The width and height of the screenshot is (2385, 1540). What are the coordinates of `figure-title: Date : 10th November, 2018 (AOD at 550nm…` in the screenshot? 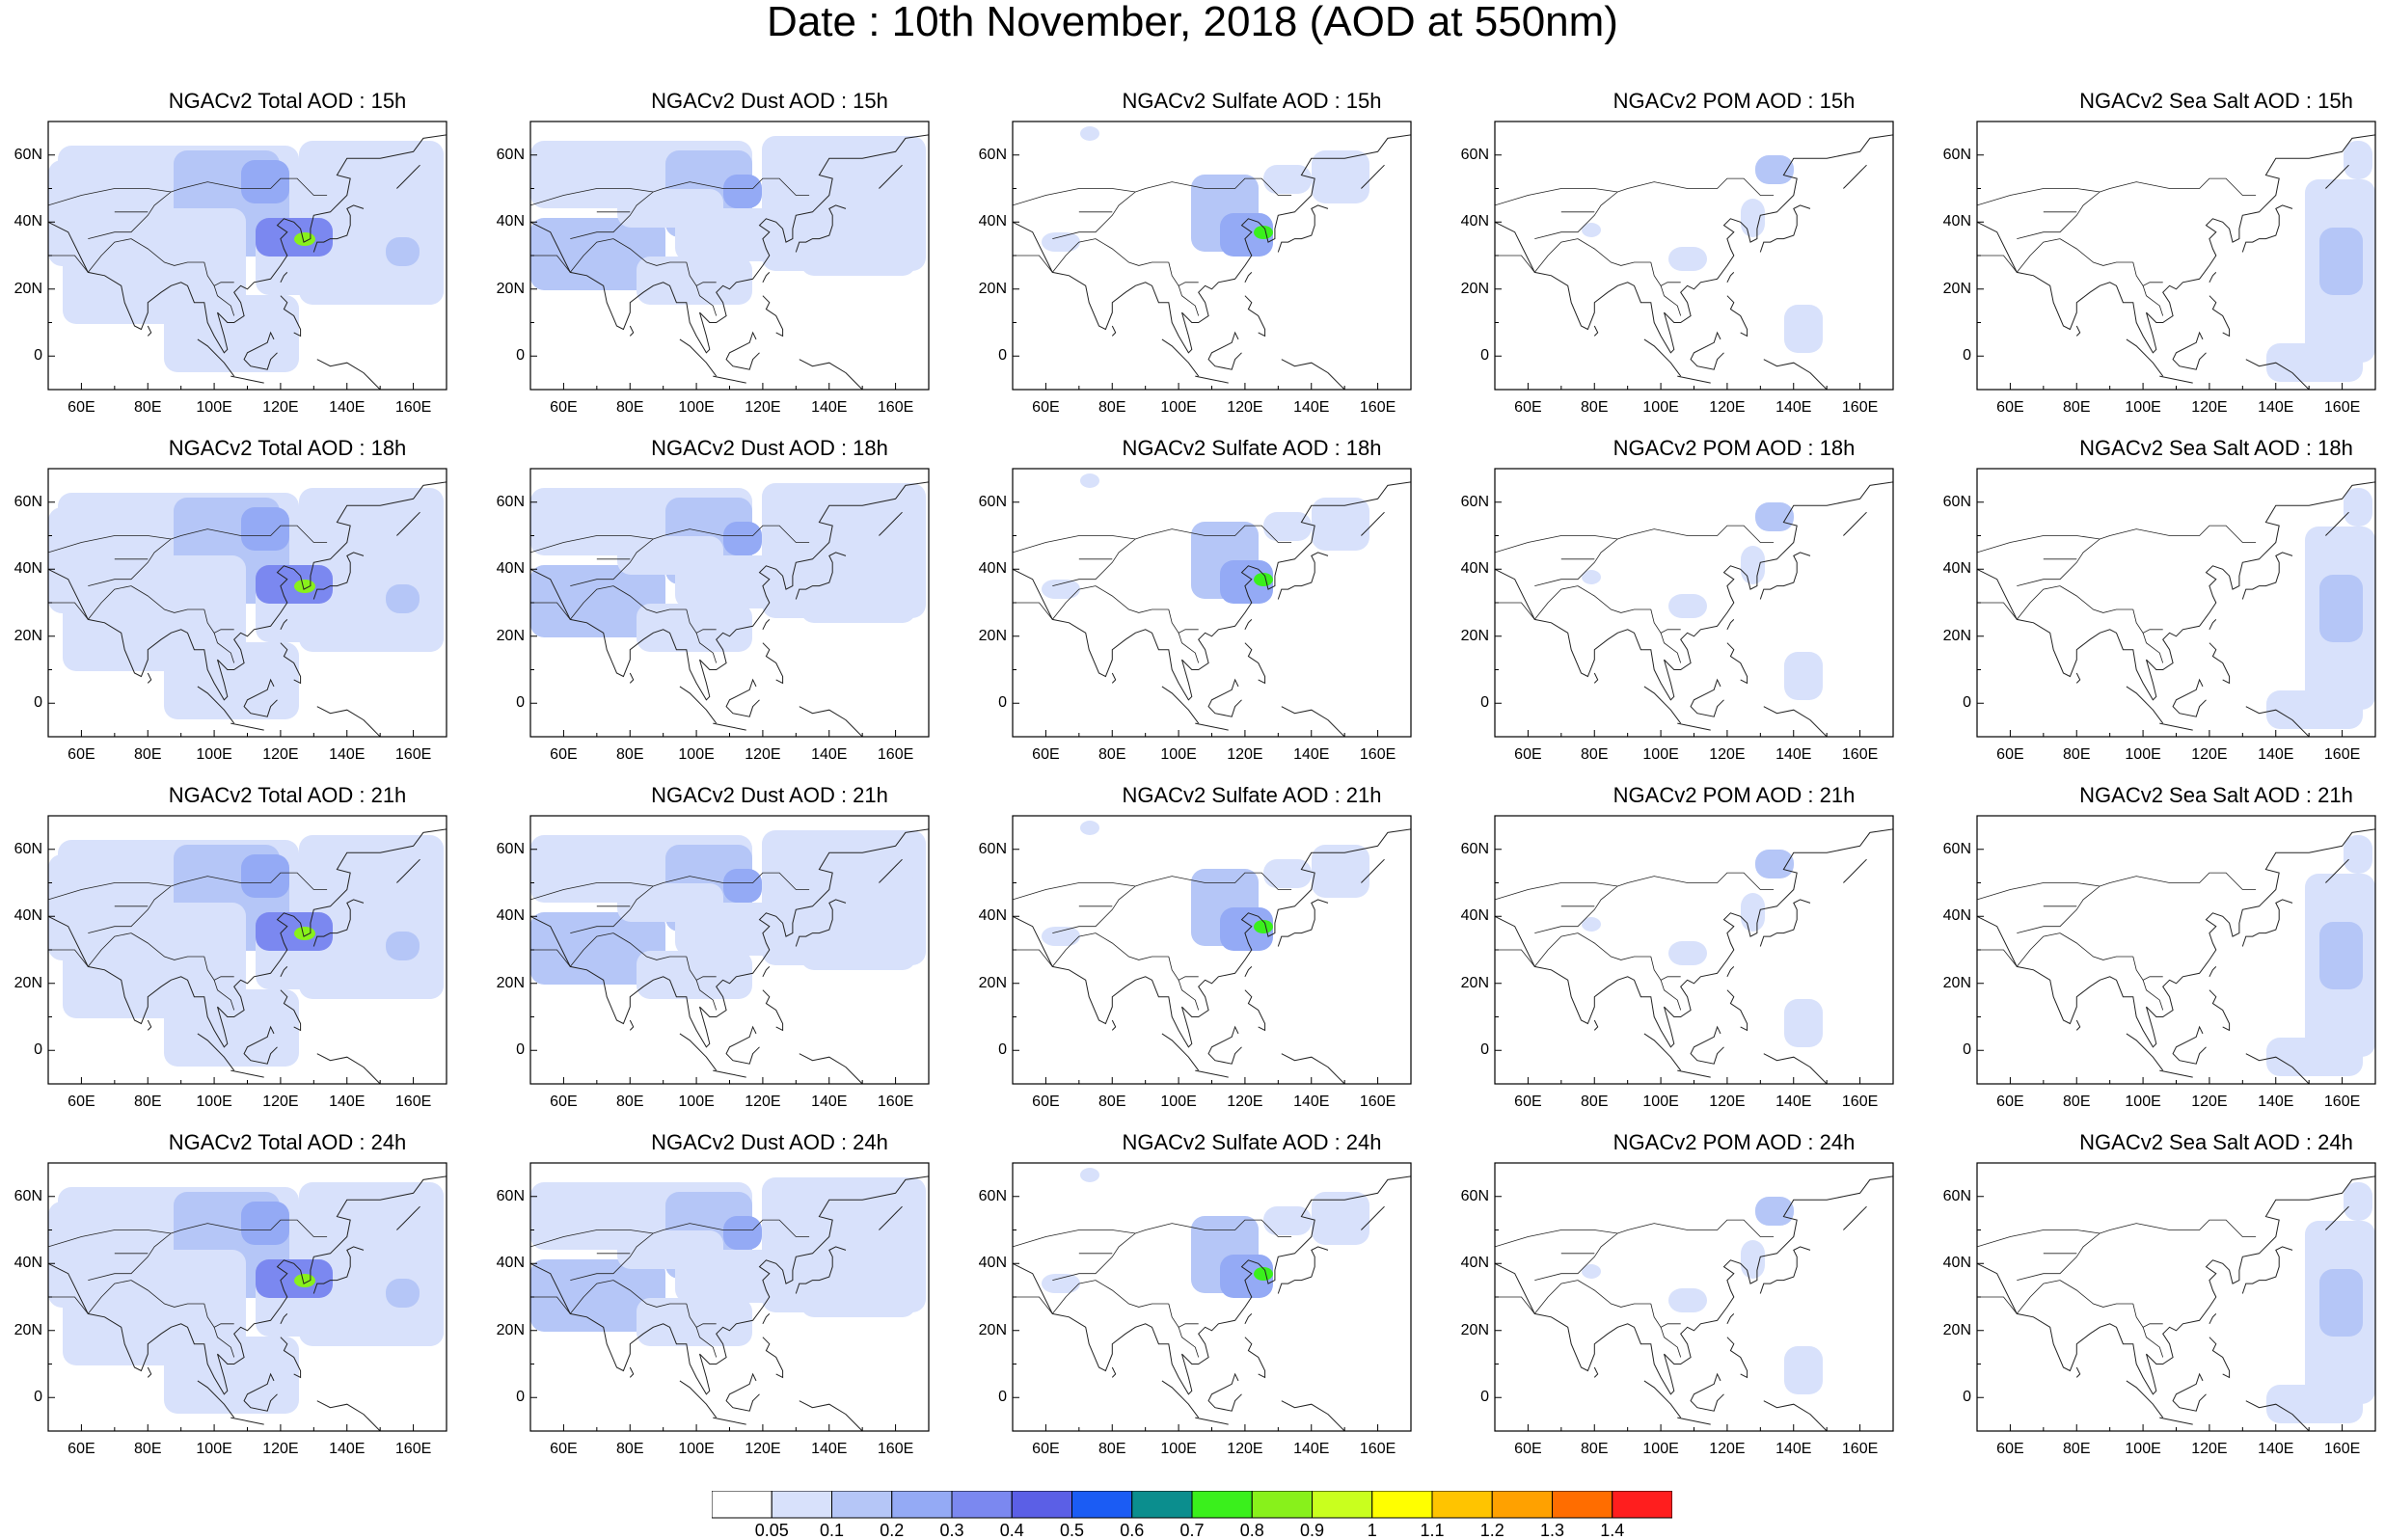 It's located at (1192, 22).